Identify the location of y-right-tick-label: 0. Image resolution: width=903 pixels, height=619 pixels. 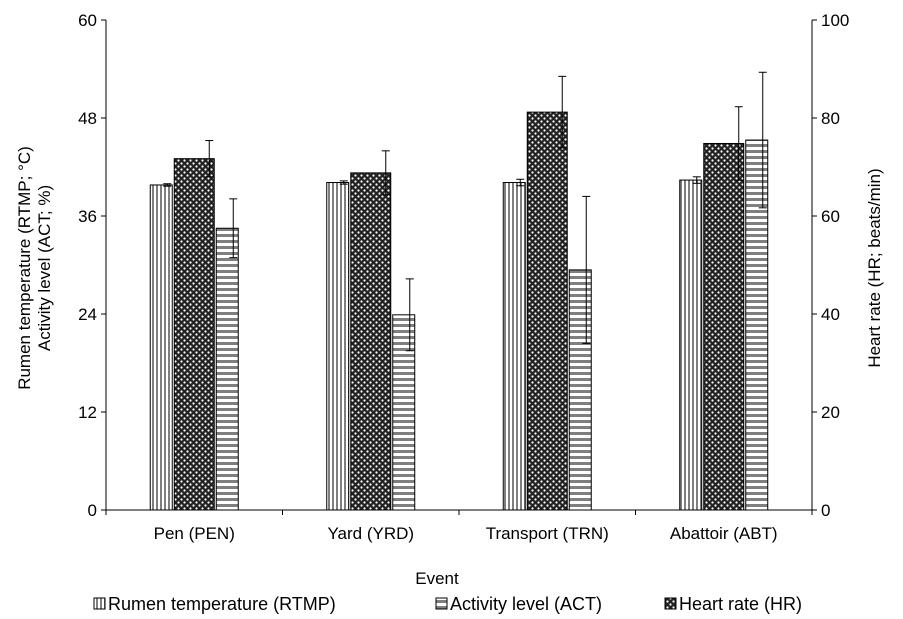
(825, 510).